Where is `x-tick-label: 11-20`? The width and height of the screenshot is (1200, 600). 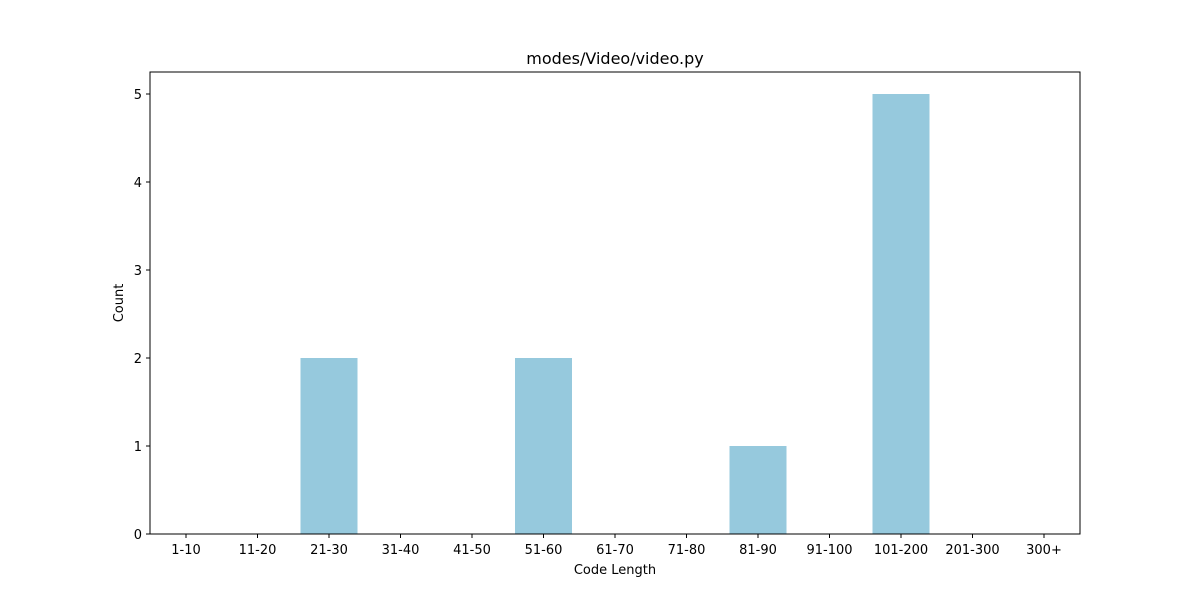 x-tick-label: 11-20 is located at coordinates (258, 550).